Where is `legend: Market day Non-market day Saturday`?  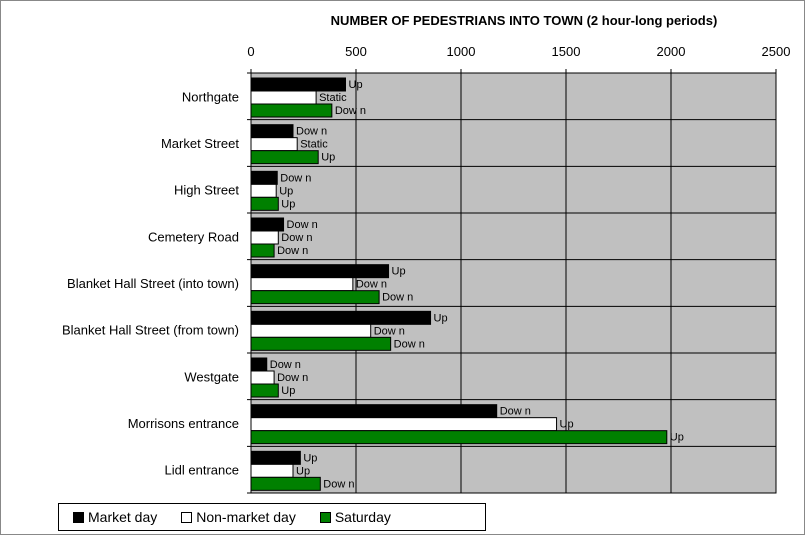
legend: Market day Non-market day Saturday is located at coordinates (272, 517).